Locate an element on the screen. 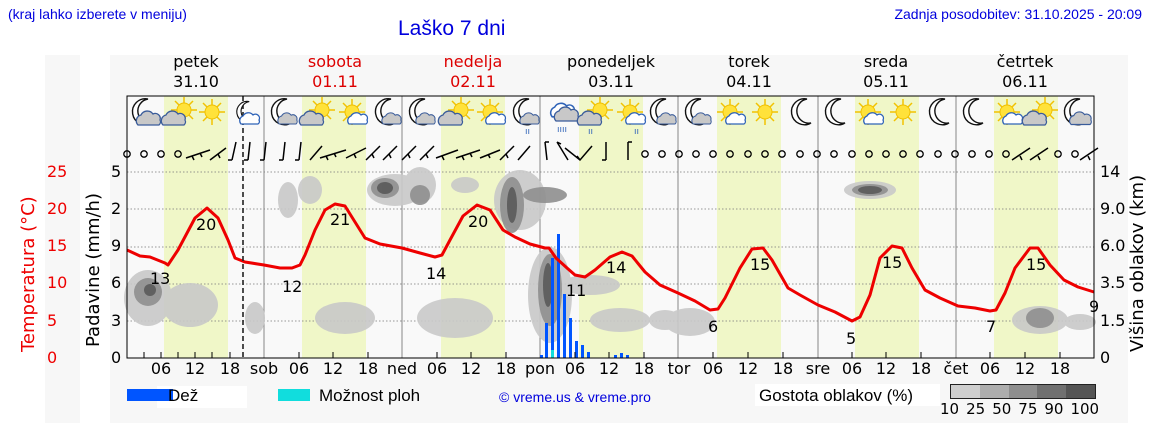  temp-tick: 25 is located at coordinates (57, 171).